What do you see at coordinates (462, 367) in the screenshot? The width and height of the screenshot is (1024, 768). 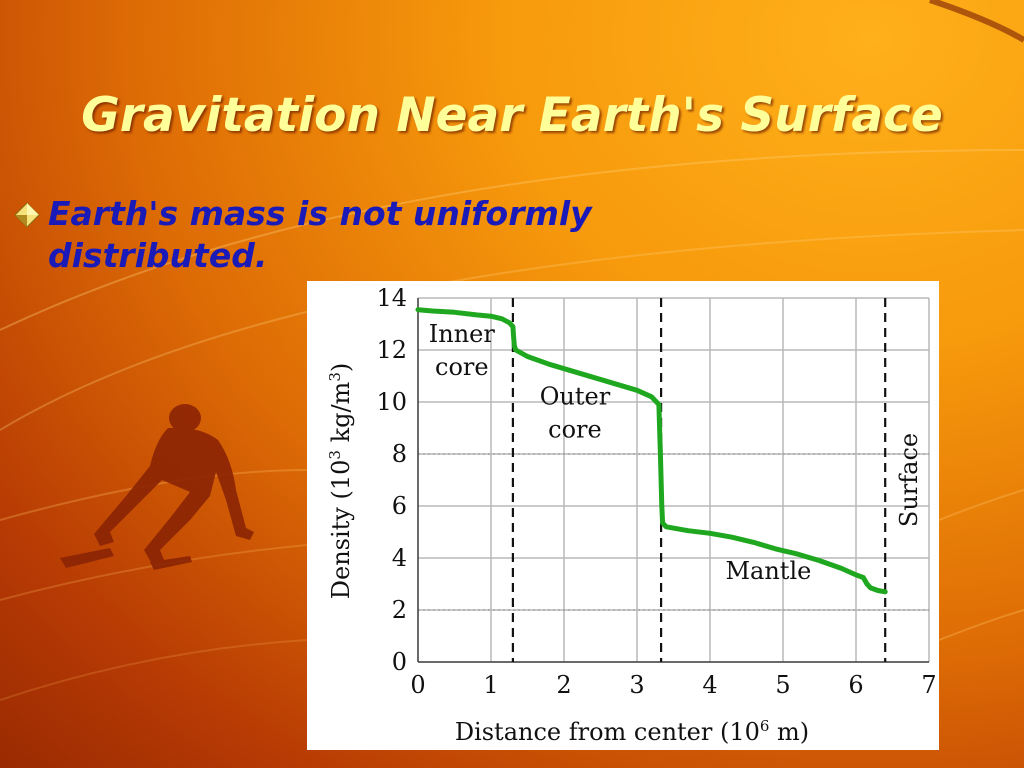 I see `annotation-0-line-1: core` at bounding box center [462, 367].